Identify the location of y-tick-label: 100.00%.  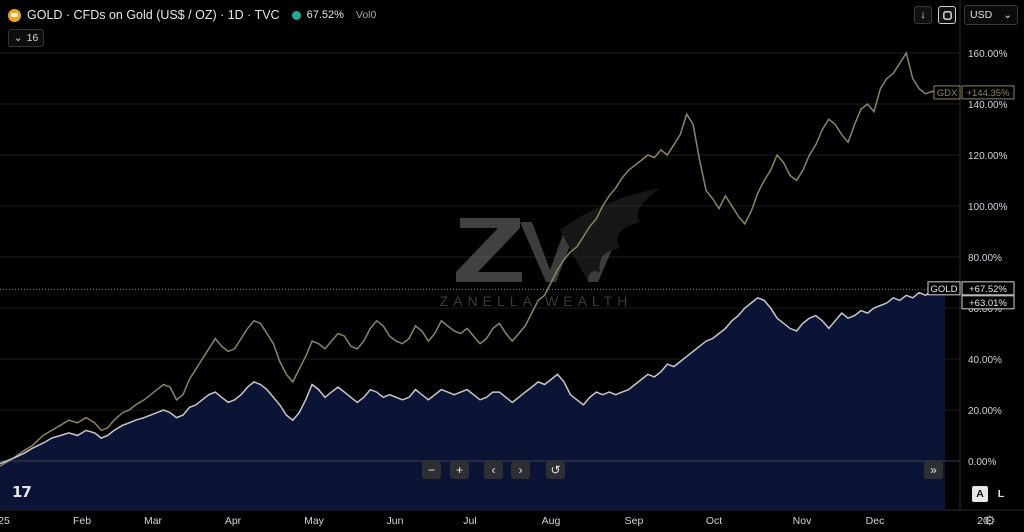
(988, 207).